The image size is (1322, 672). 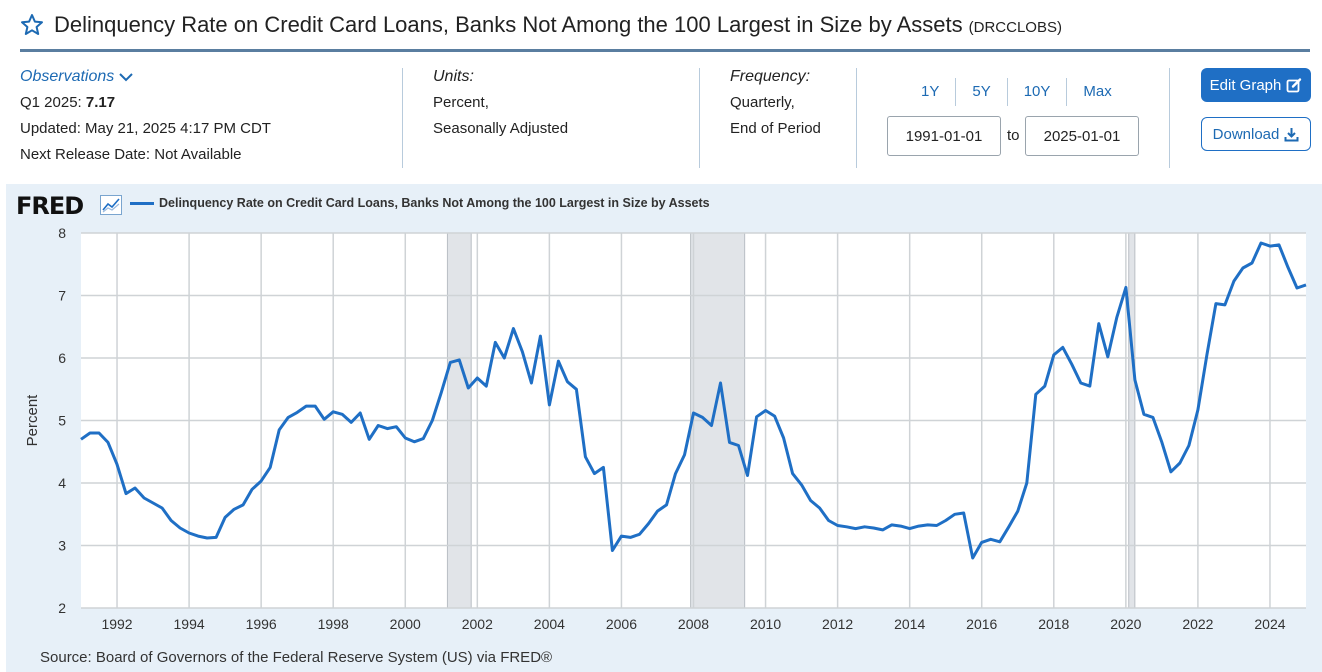 What do you see at coordinates (1294, 85) in the screenshot?
I see `edit-icon` at bounding box center [1294, 85].